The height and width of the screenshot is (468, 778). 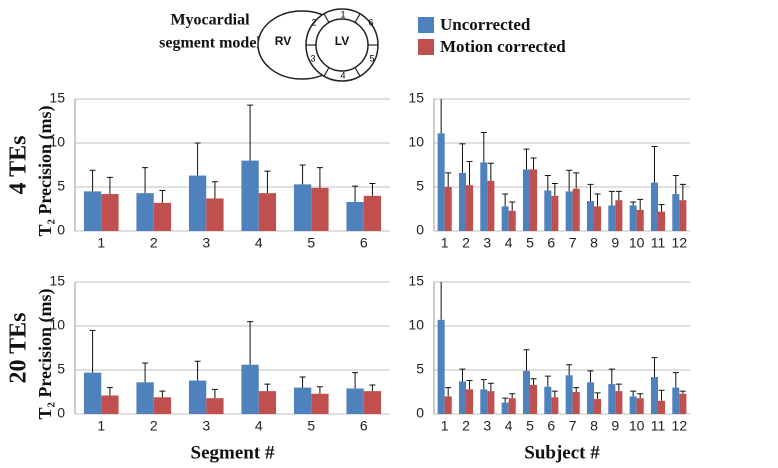 What do you see at coordinates (680, 243) in the screenshot?
I see `x-tick-label: 12` at bounding box center [680, 243].